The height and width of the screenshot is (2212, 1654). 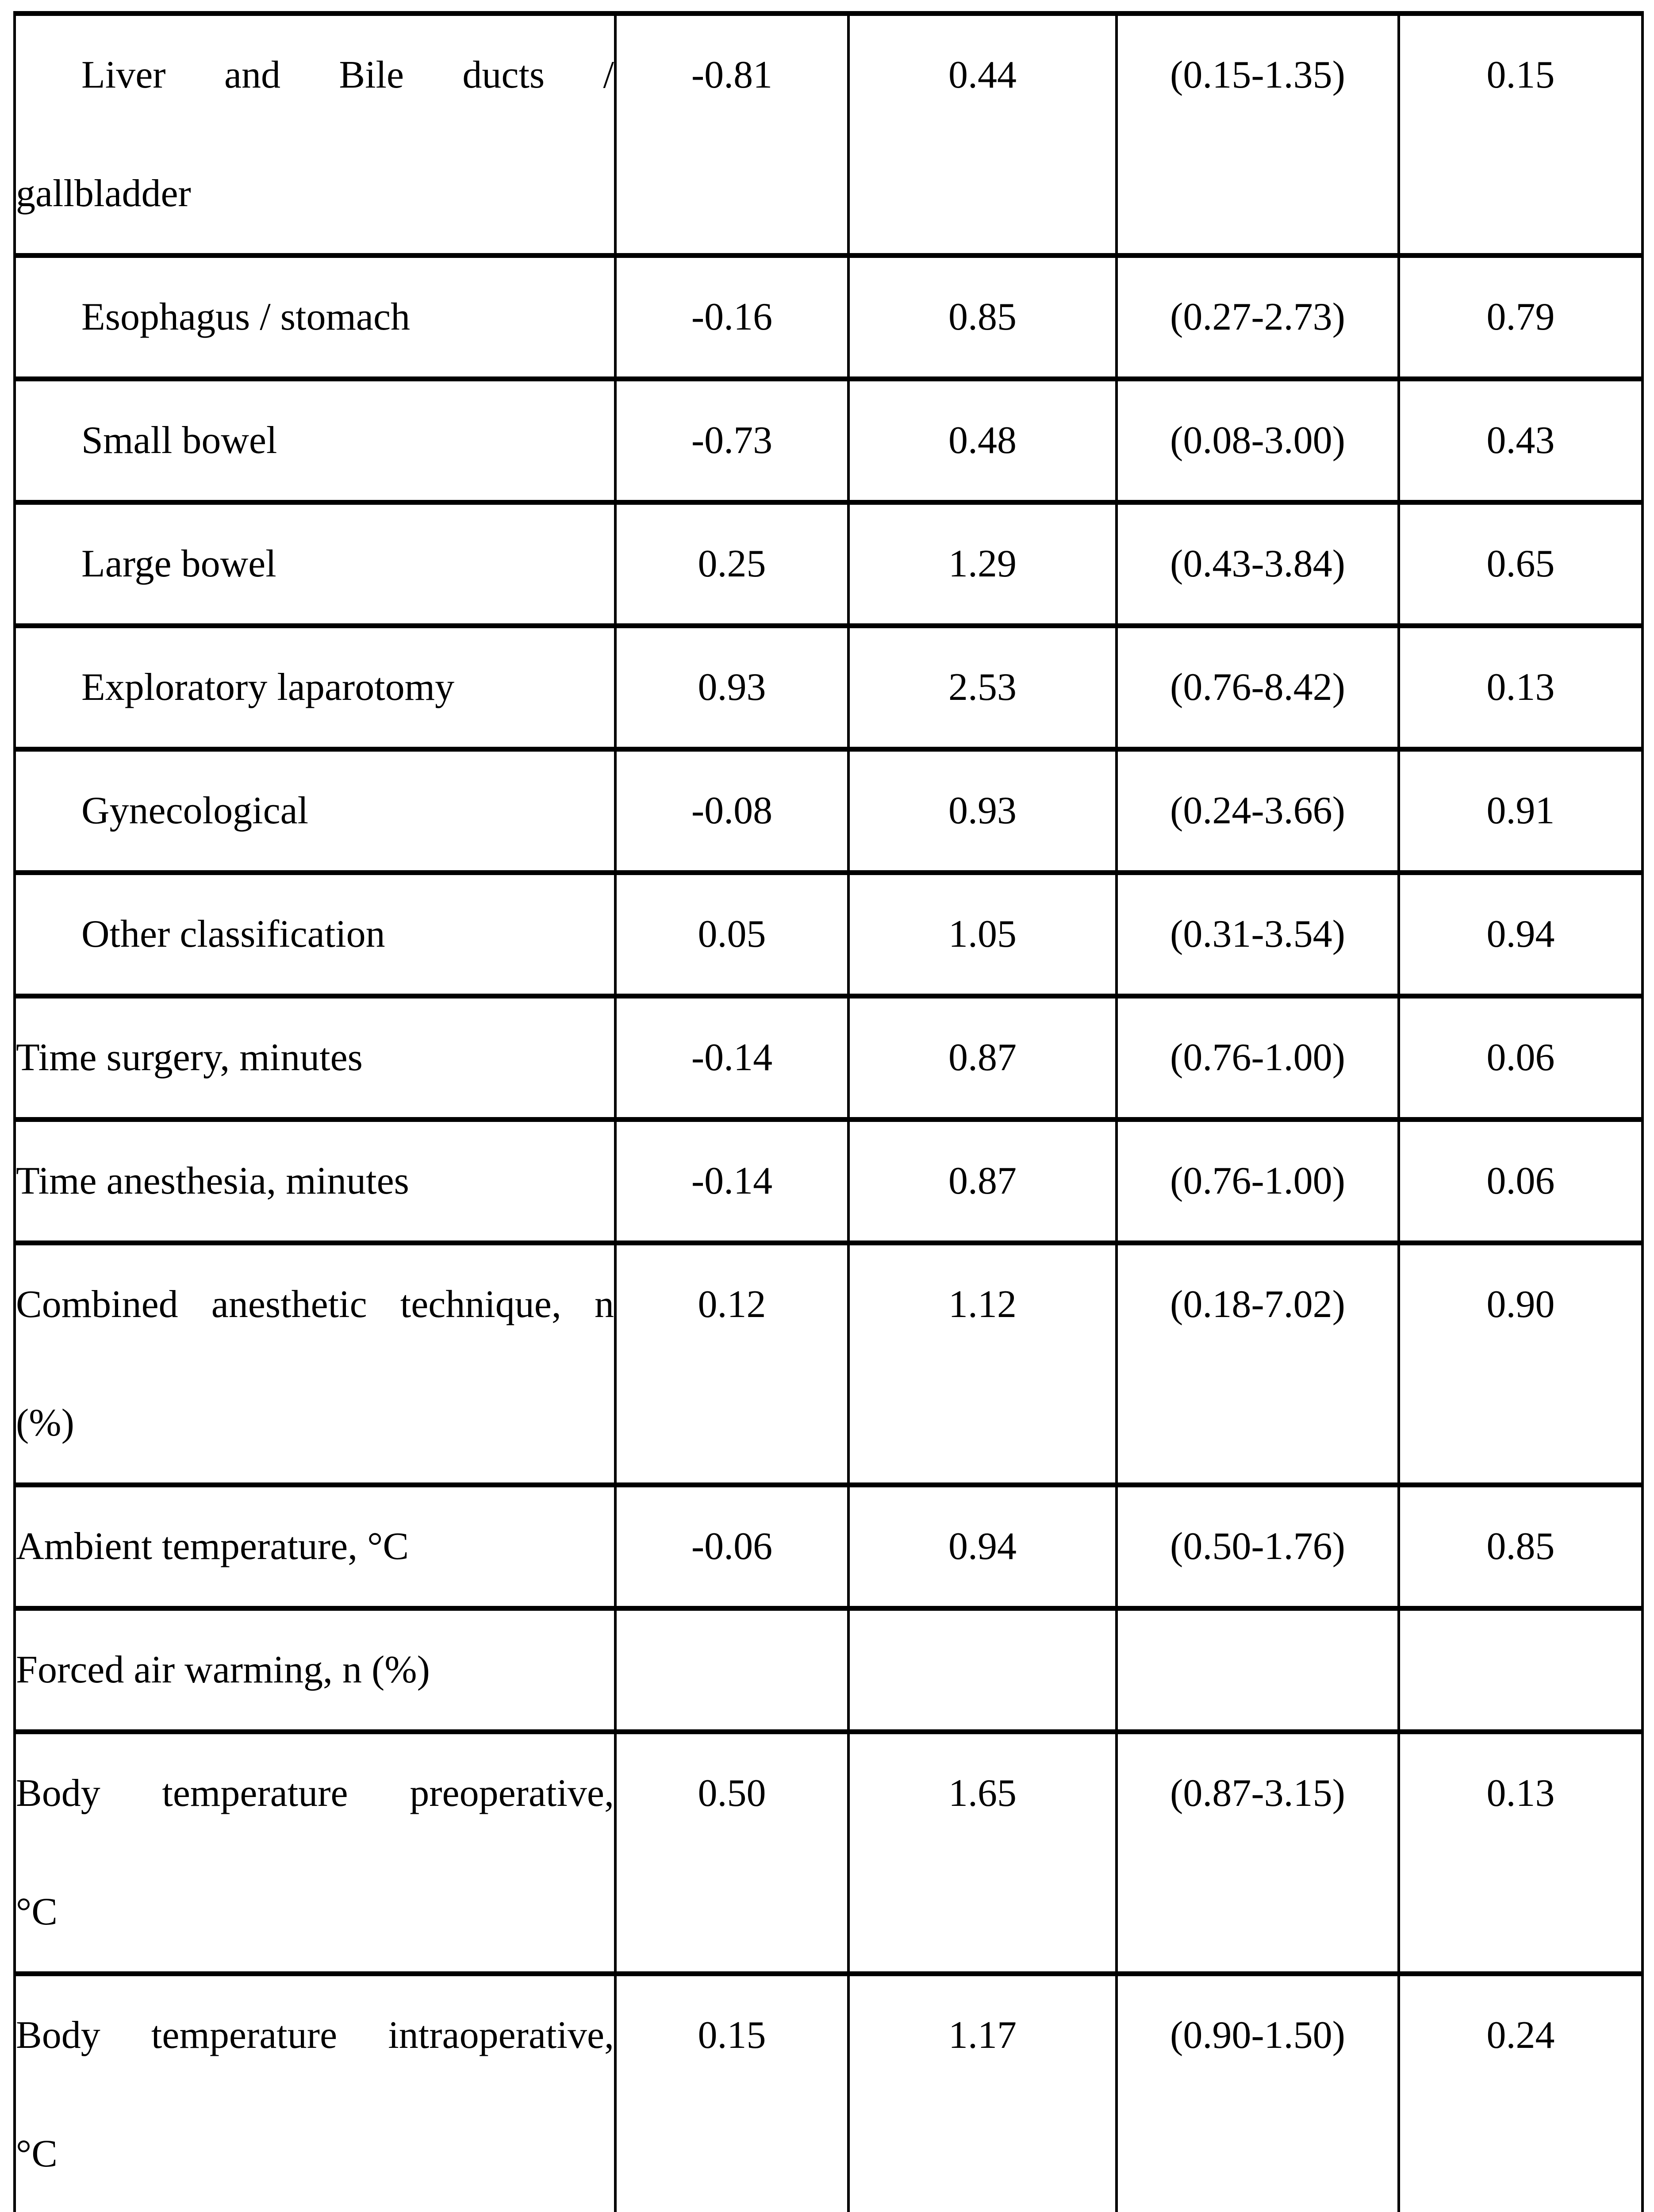 I want to click on confidence-interval-cell: (0.15-1.35), so click(x=1257, y=134).